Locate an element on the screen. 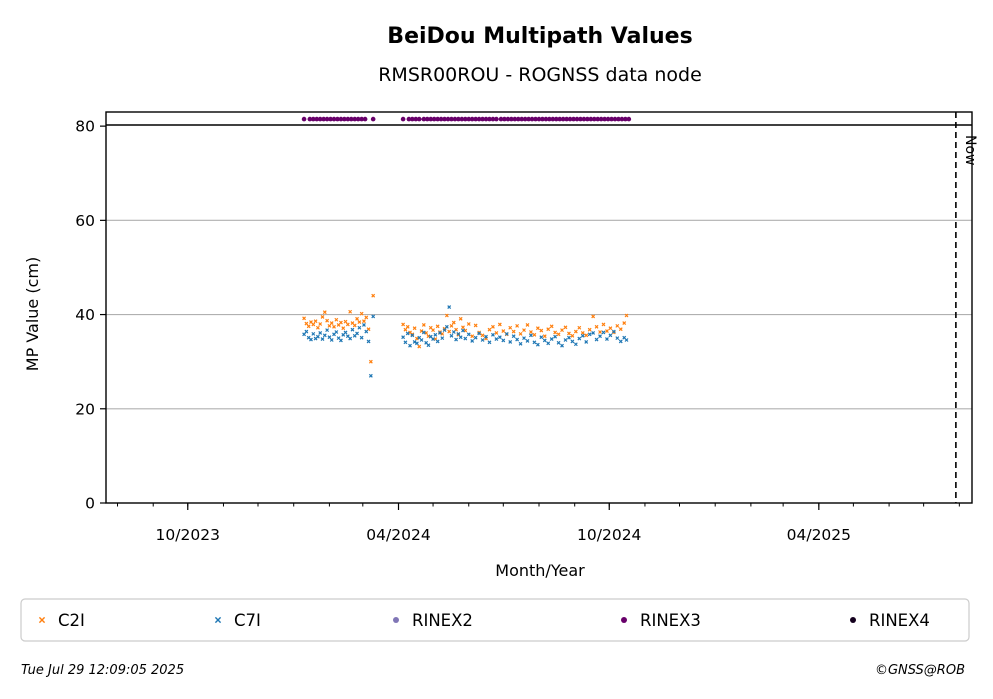 Image resolution: width=993 pixels, height=699 pixels. y-tick-label: 0 is located at coordinates (90, 504).